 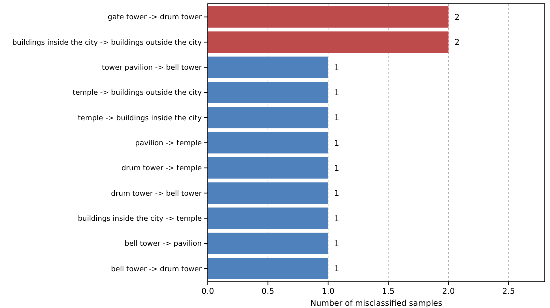 I want to click on x-tick-label: 0.0, so click(x=208, y=291).